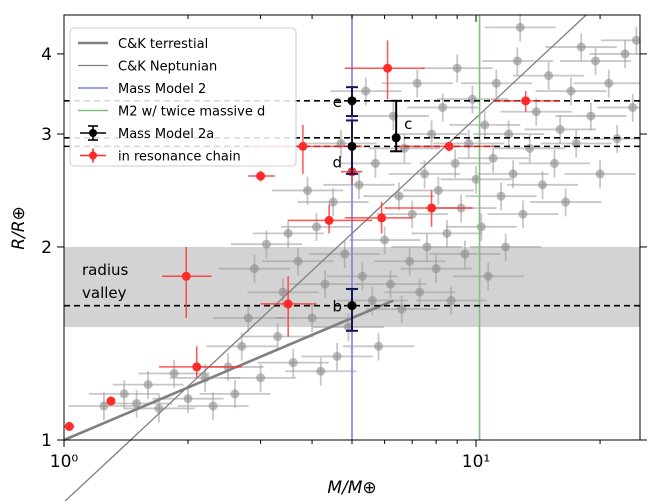  Describe the element at coordinates (476, 462) in the screenshot. I see `x-tick-label: 10¹` at that location.